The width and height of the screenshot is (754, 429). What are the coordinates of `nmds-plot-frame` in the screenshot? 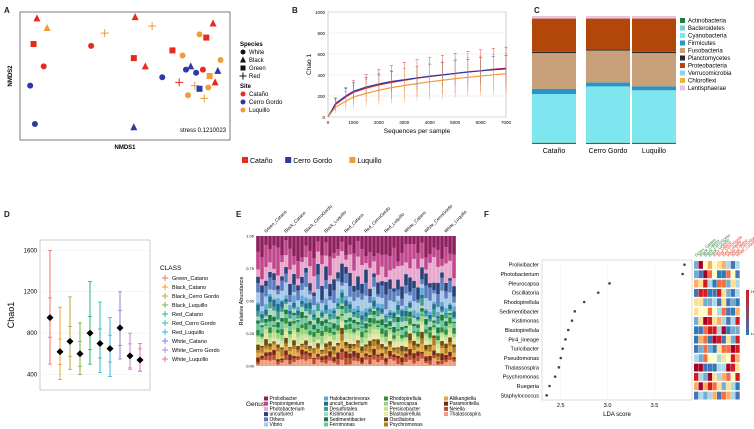 It's located at (125, 76).